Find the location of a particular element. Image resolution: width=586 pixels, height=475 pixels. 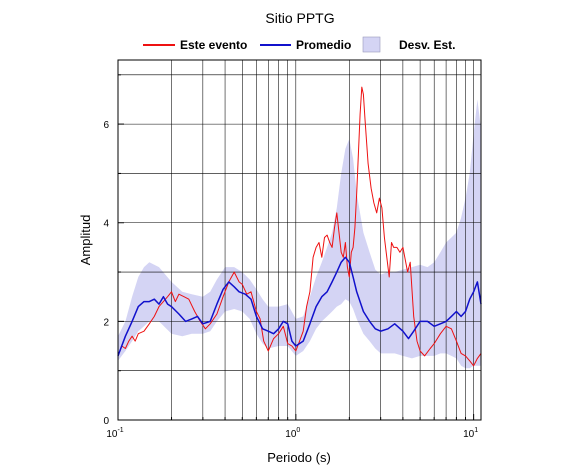

y-tick-label: 2 is located at coordinates (106, 322).